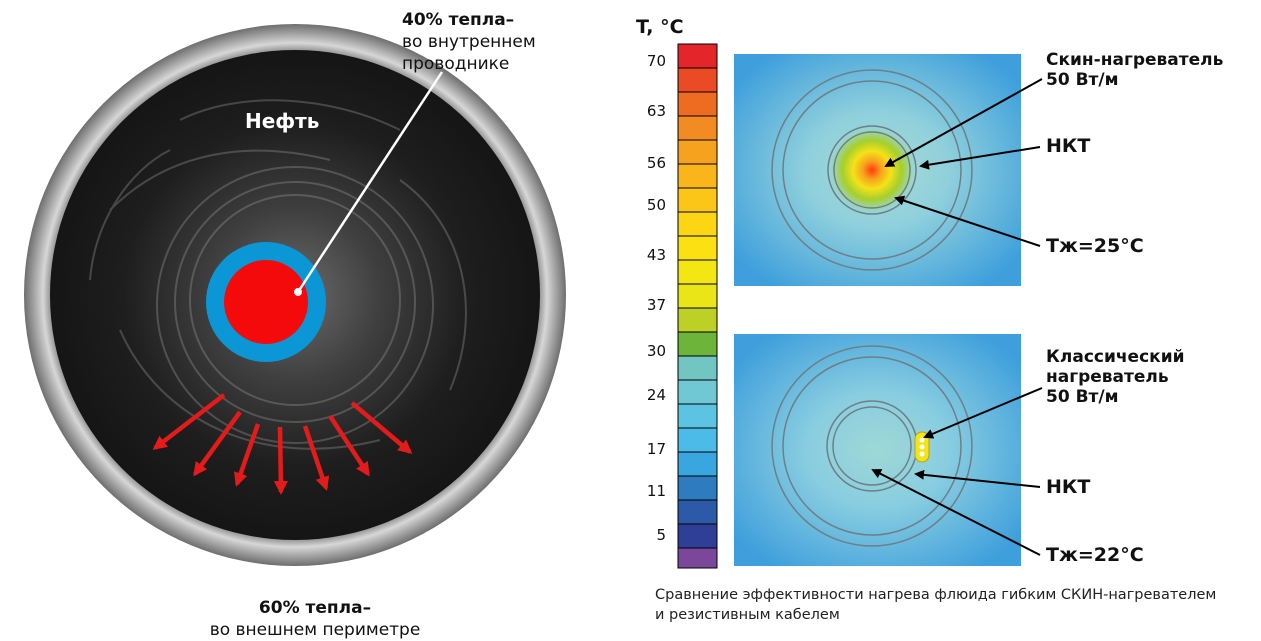 This screenshot has height=641, width=1261. I want to click on tick-label: 30, so click(656, 351).